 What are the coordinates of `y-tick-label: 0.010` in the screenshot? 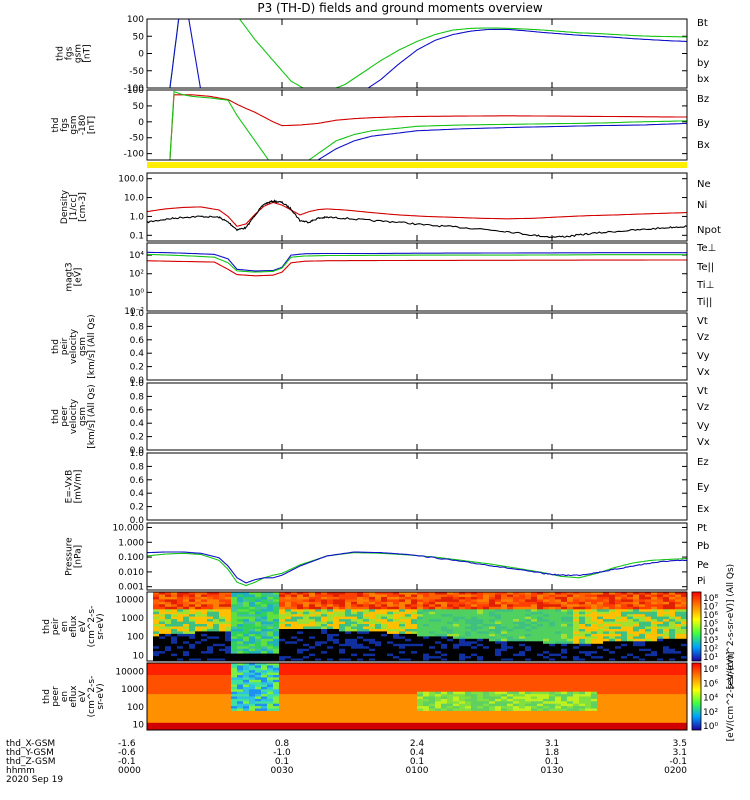 It's located at (131, 573).